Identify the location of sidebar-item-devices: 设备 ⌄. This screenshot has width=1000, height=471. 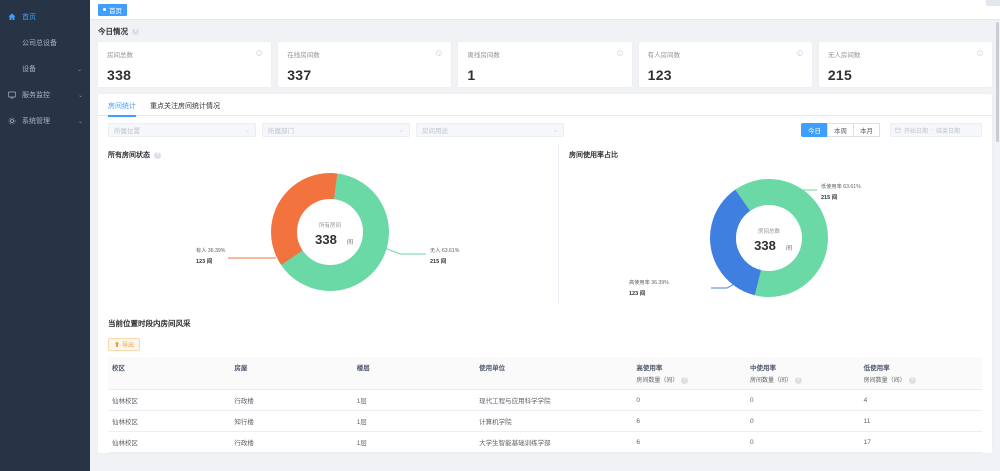
(45, 69).